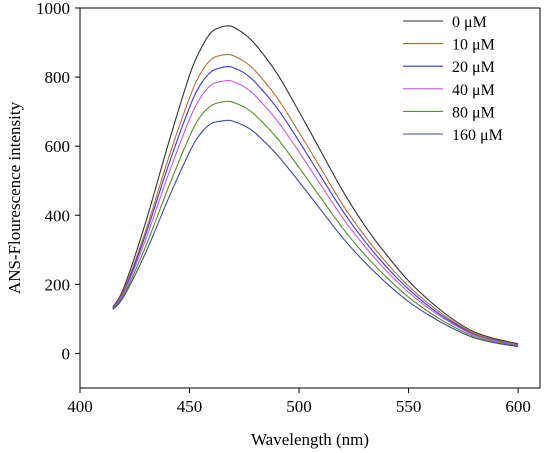 Image resolution: width=550 pixels, height=453 pixels. What do you see at coordinates (473, 45) in the screenshot?
I see `legend-label-1: 10 μM` at bounding box center [473, 45].